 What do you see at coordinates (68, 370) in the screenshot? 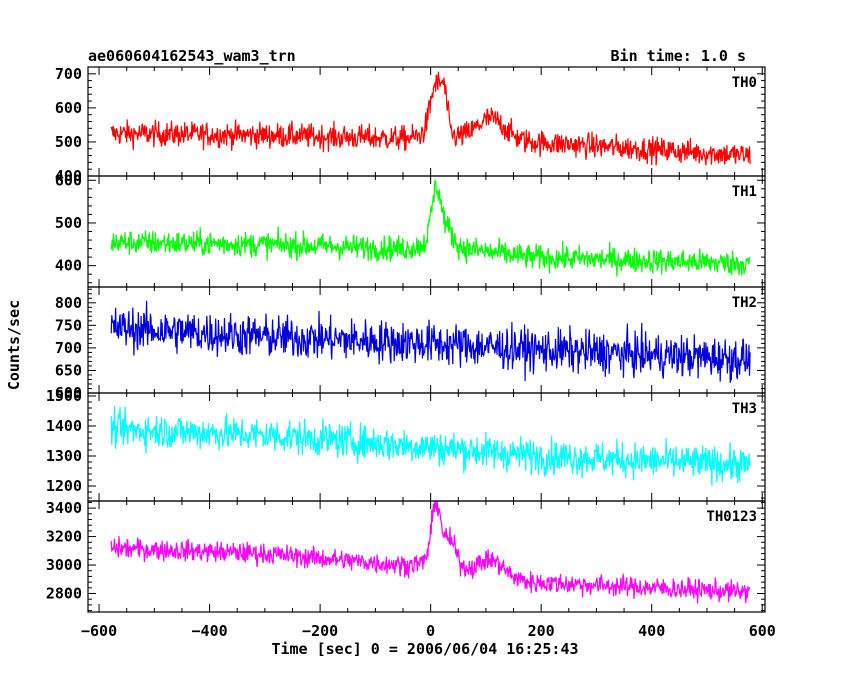
I see `y-tick-label: 650` at bounding box center [68, 370].